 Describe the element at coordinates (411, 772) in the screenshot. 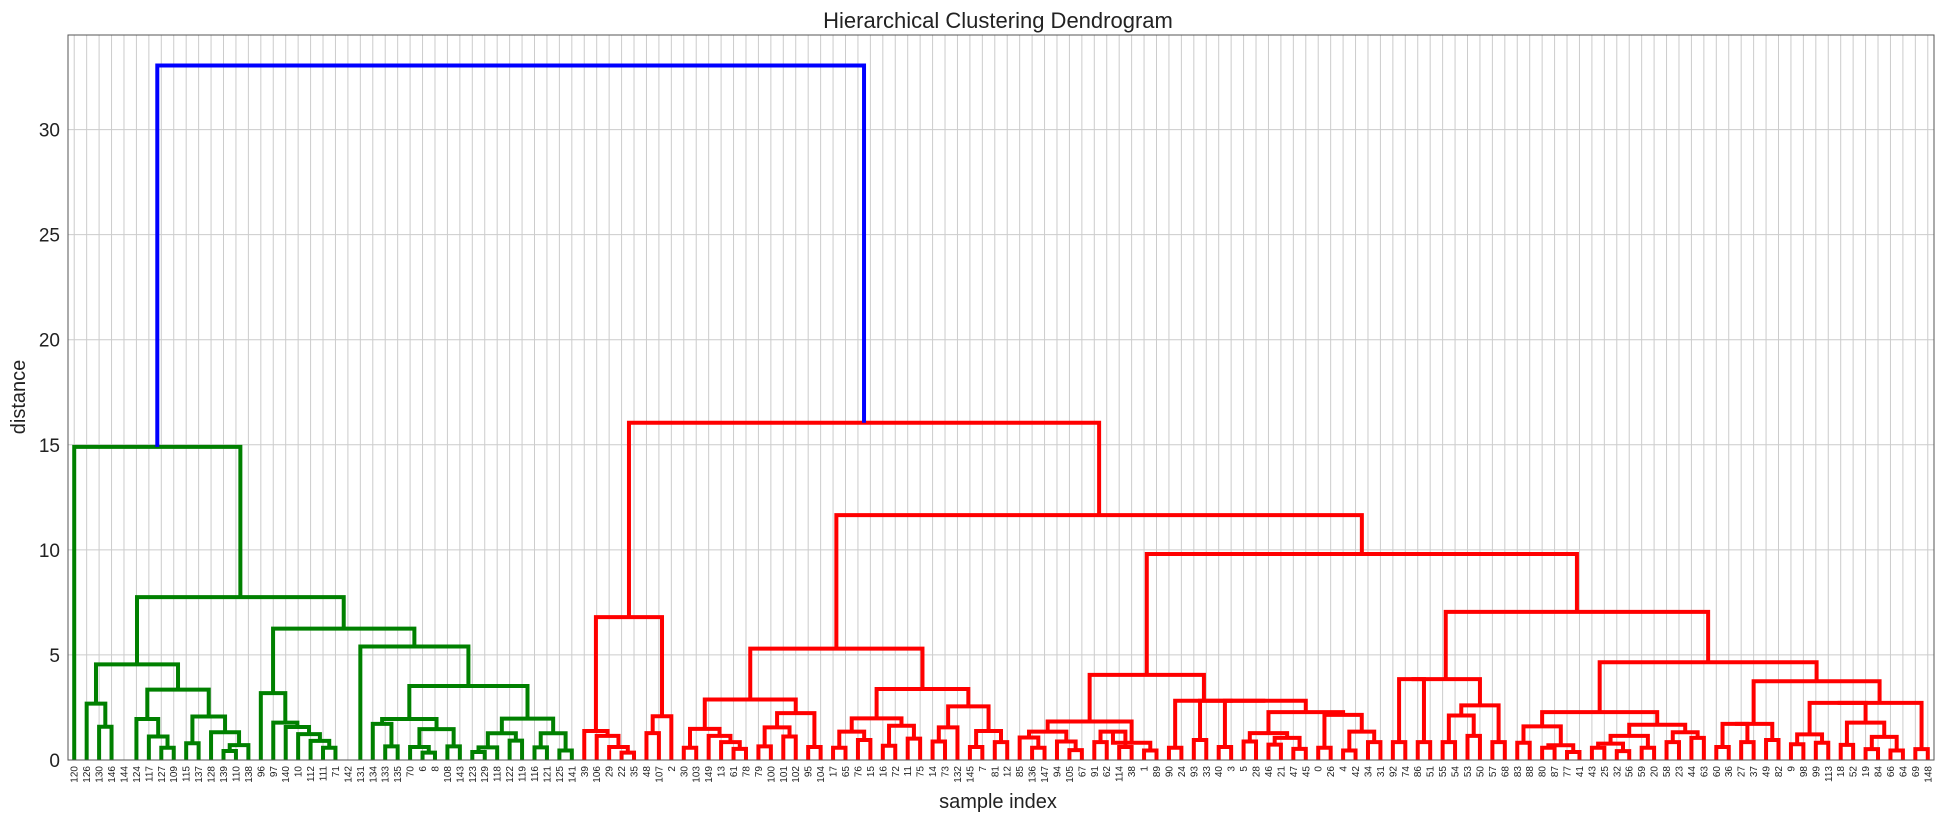

I see `x-tick-label: 70` at that location.